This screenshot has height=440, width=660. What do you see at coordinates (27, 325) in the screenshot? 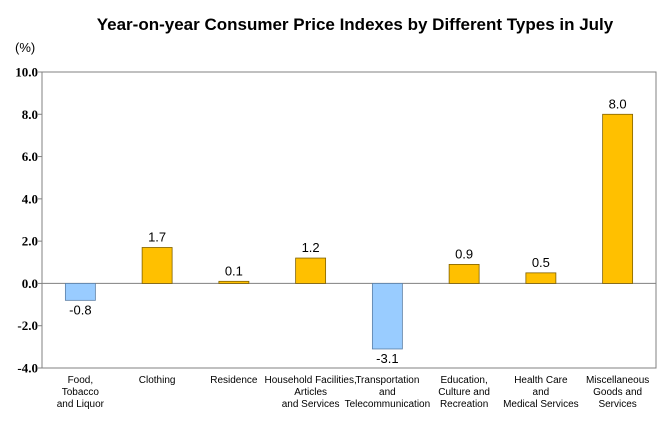
I see `y-tick-label: -2.0` at bounding box center [27, 325].